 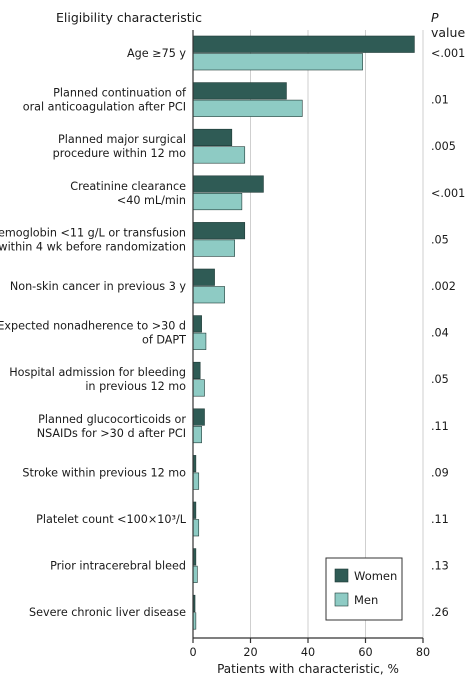 What do you see at coordinates (104, 107) in the screenshot?
I see `category-label: oral anticoagulation after PCI` at bounding box center [104, 107].